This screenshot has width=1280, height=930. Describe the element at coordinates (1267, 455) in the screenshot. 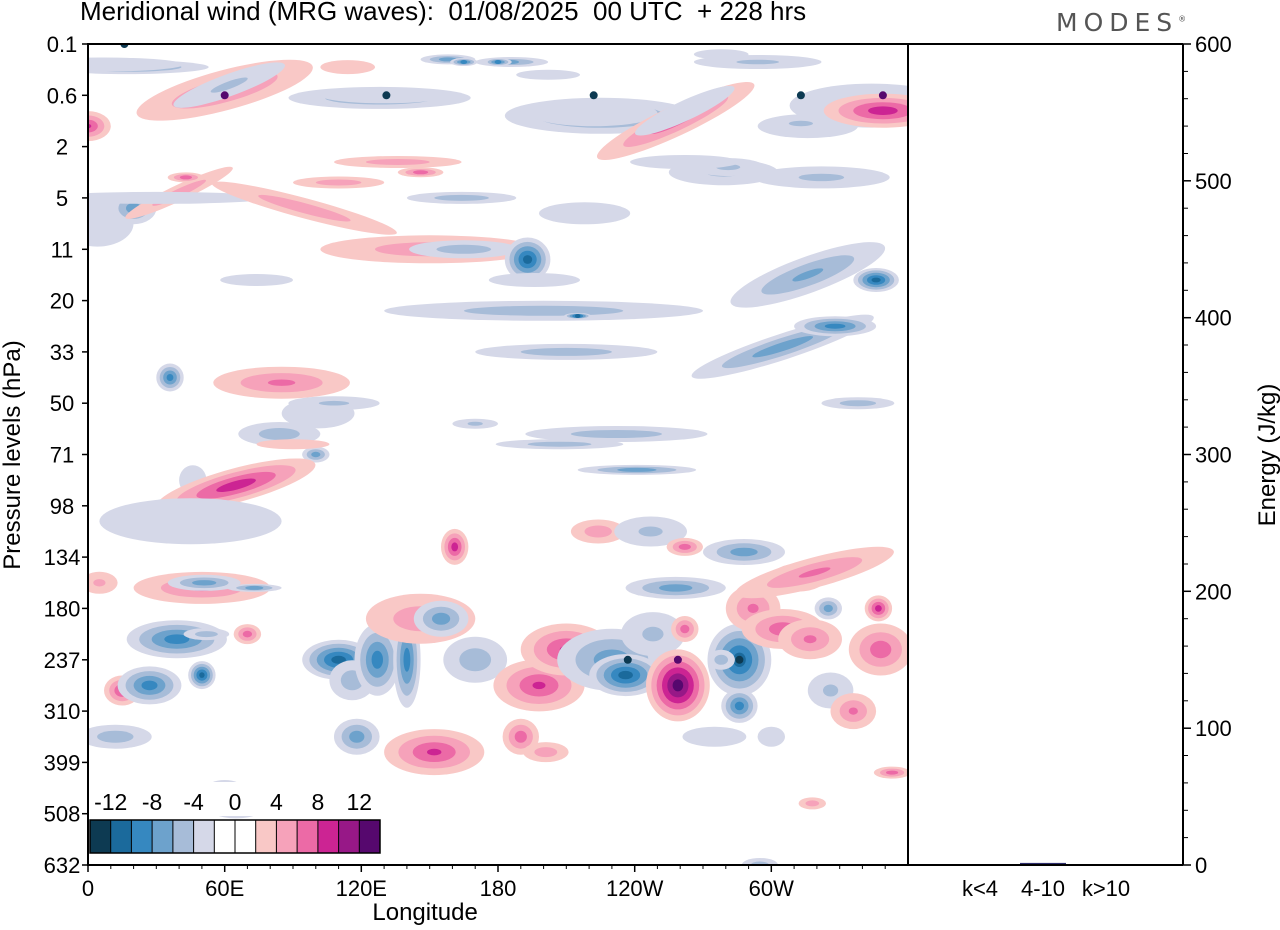

I see `energy-axis-label: Energy (J/kg)` at that location.